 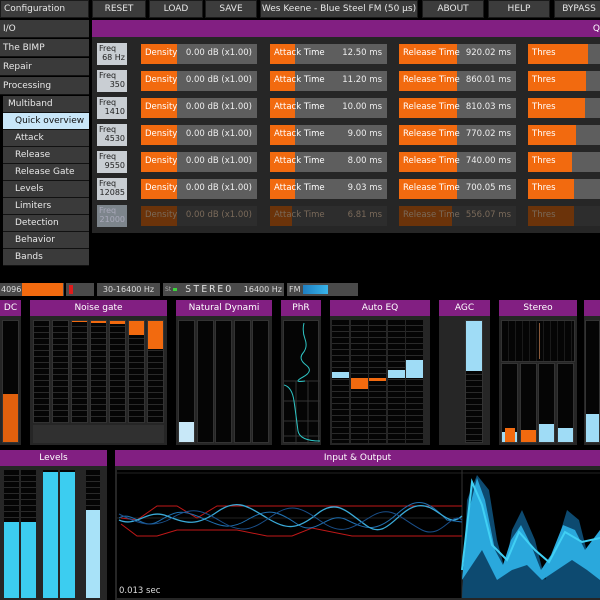 What do you see at coordinates (328, 189) in the screenshot?
I see `attack-time-slider: Attack Time 9.03 ms` at bounding box center [328, 189].